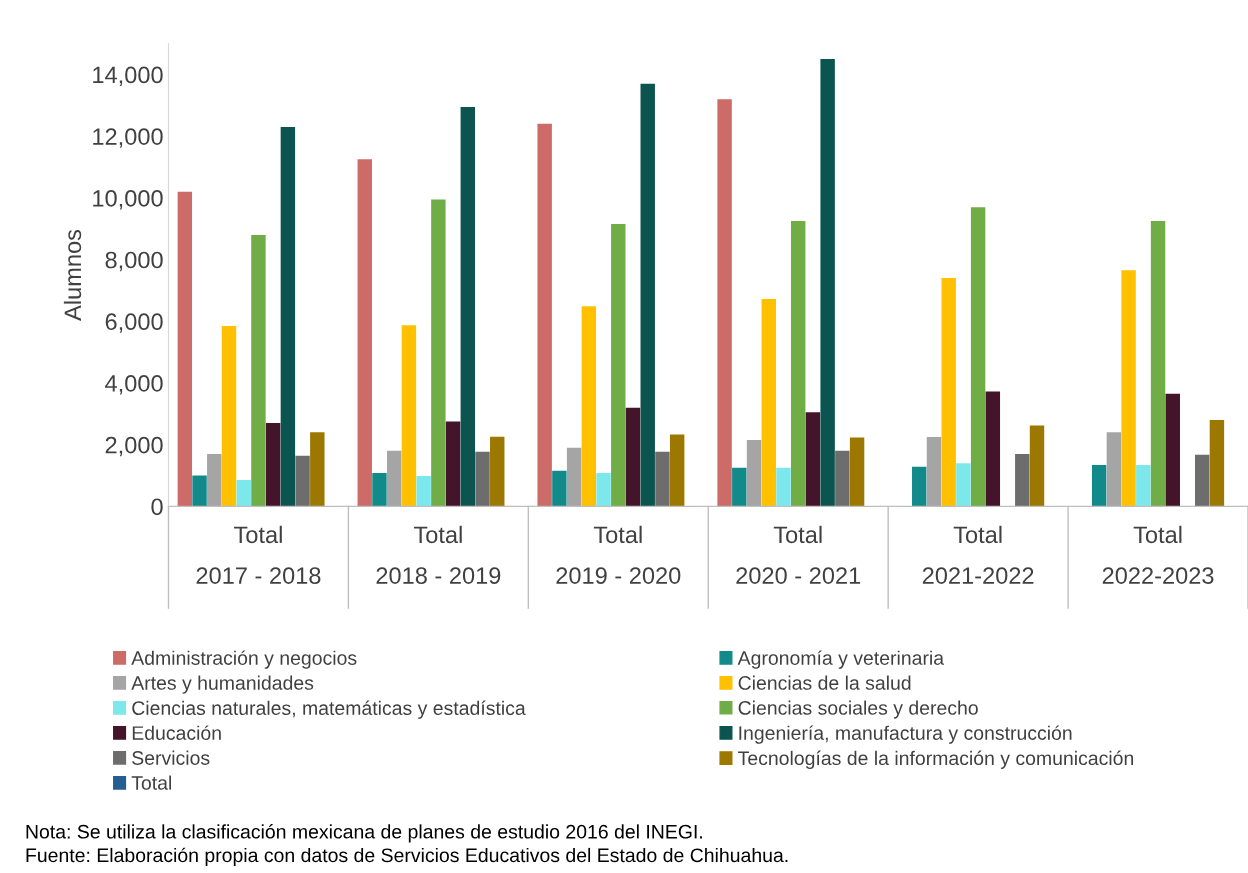 Image resolution: width=1248 pixels, height=873 pixels. I want to click on x-tick-label: Total 2020 - 2021, so click(798, 554).